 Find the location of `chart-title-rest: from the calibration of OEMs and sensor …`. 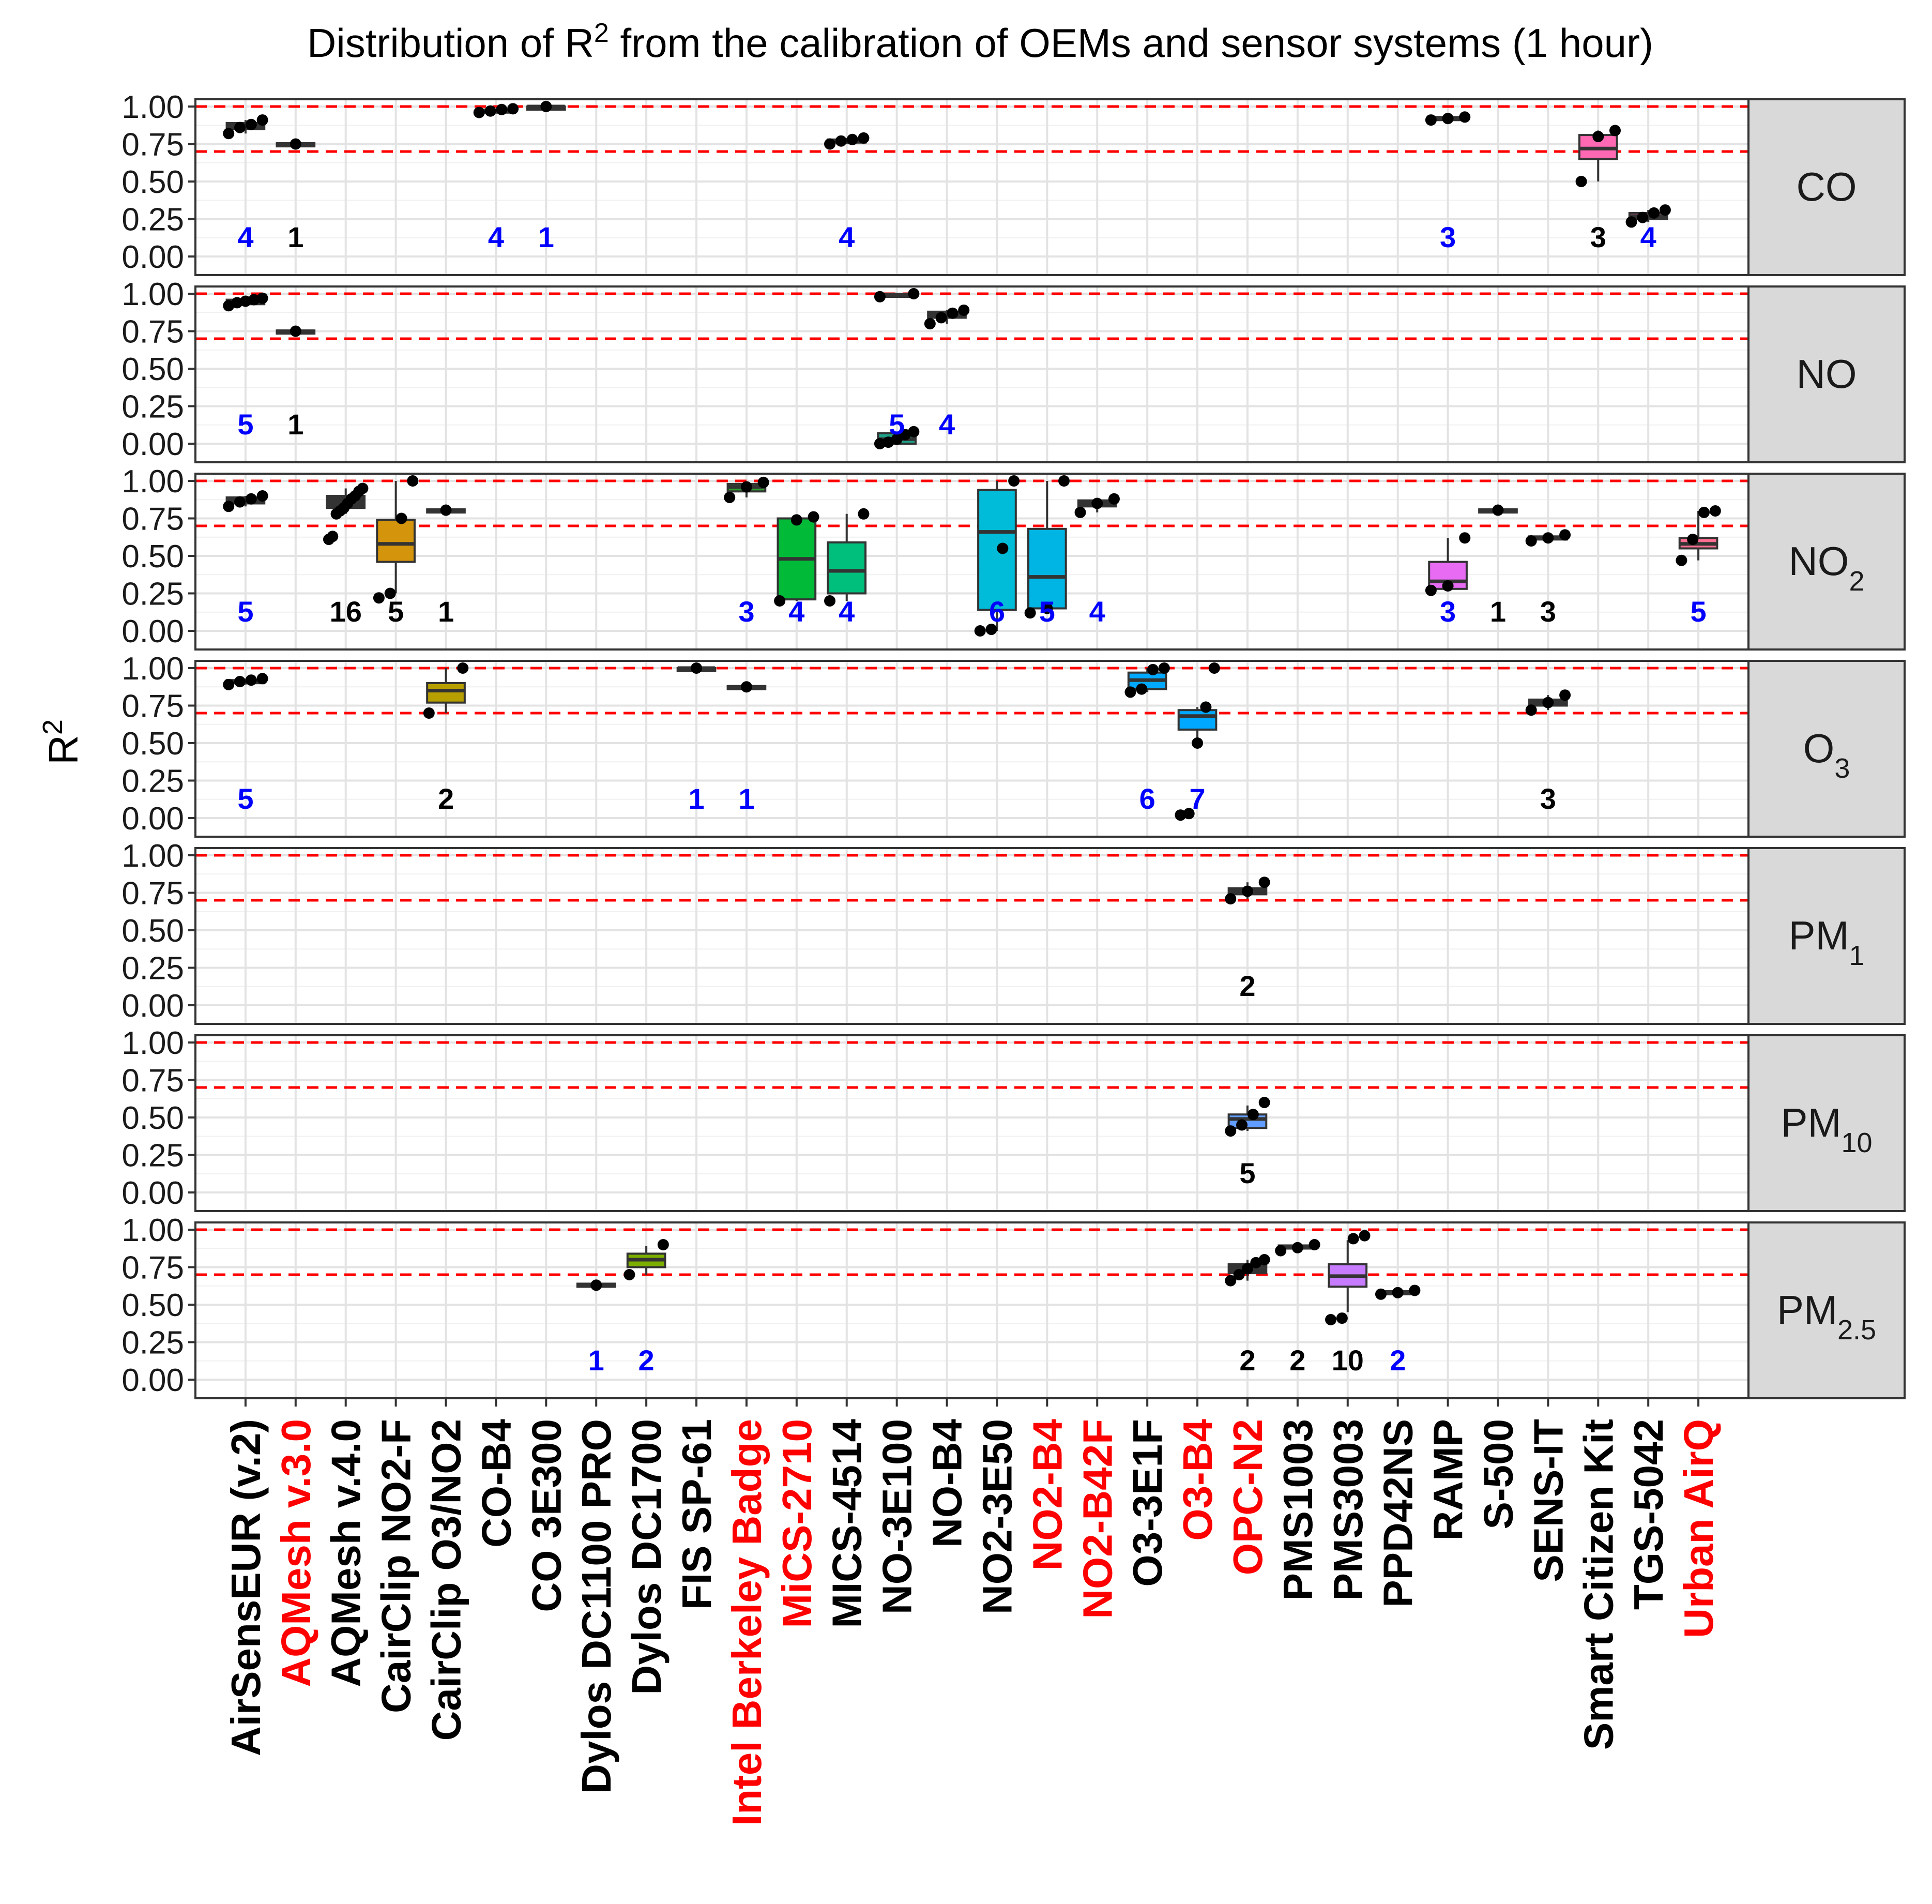

chart-title-rest: from the calibration of OEMs and sensor … is located at coordinates (1131, 43).